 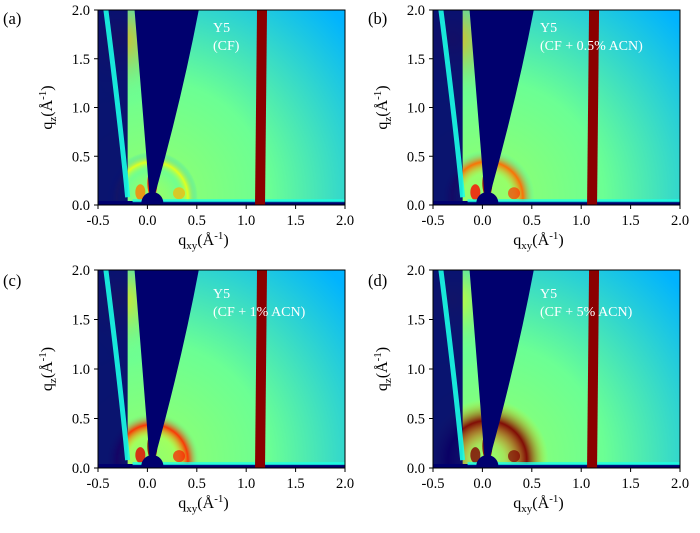 I want to click on sample-condition: (CF + 1% ACN), so click(x=259, y=312).